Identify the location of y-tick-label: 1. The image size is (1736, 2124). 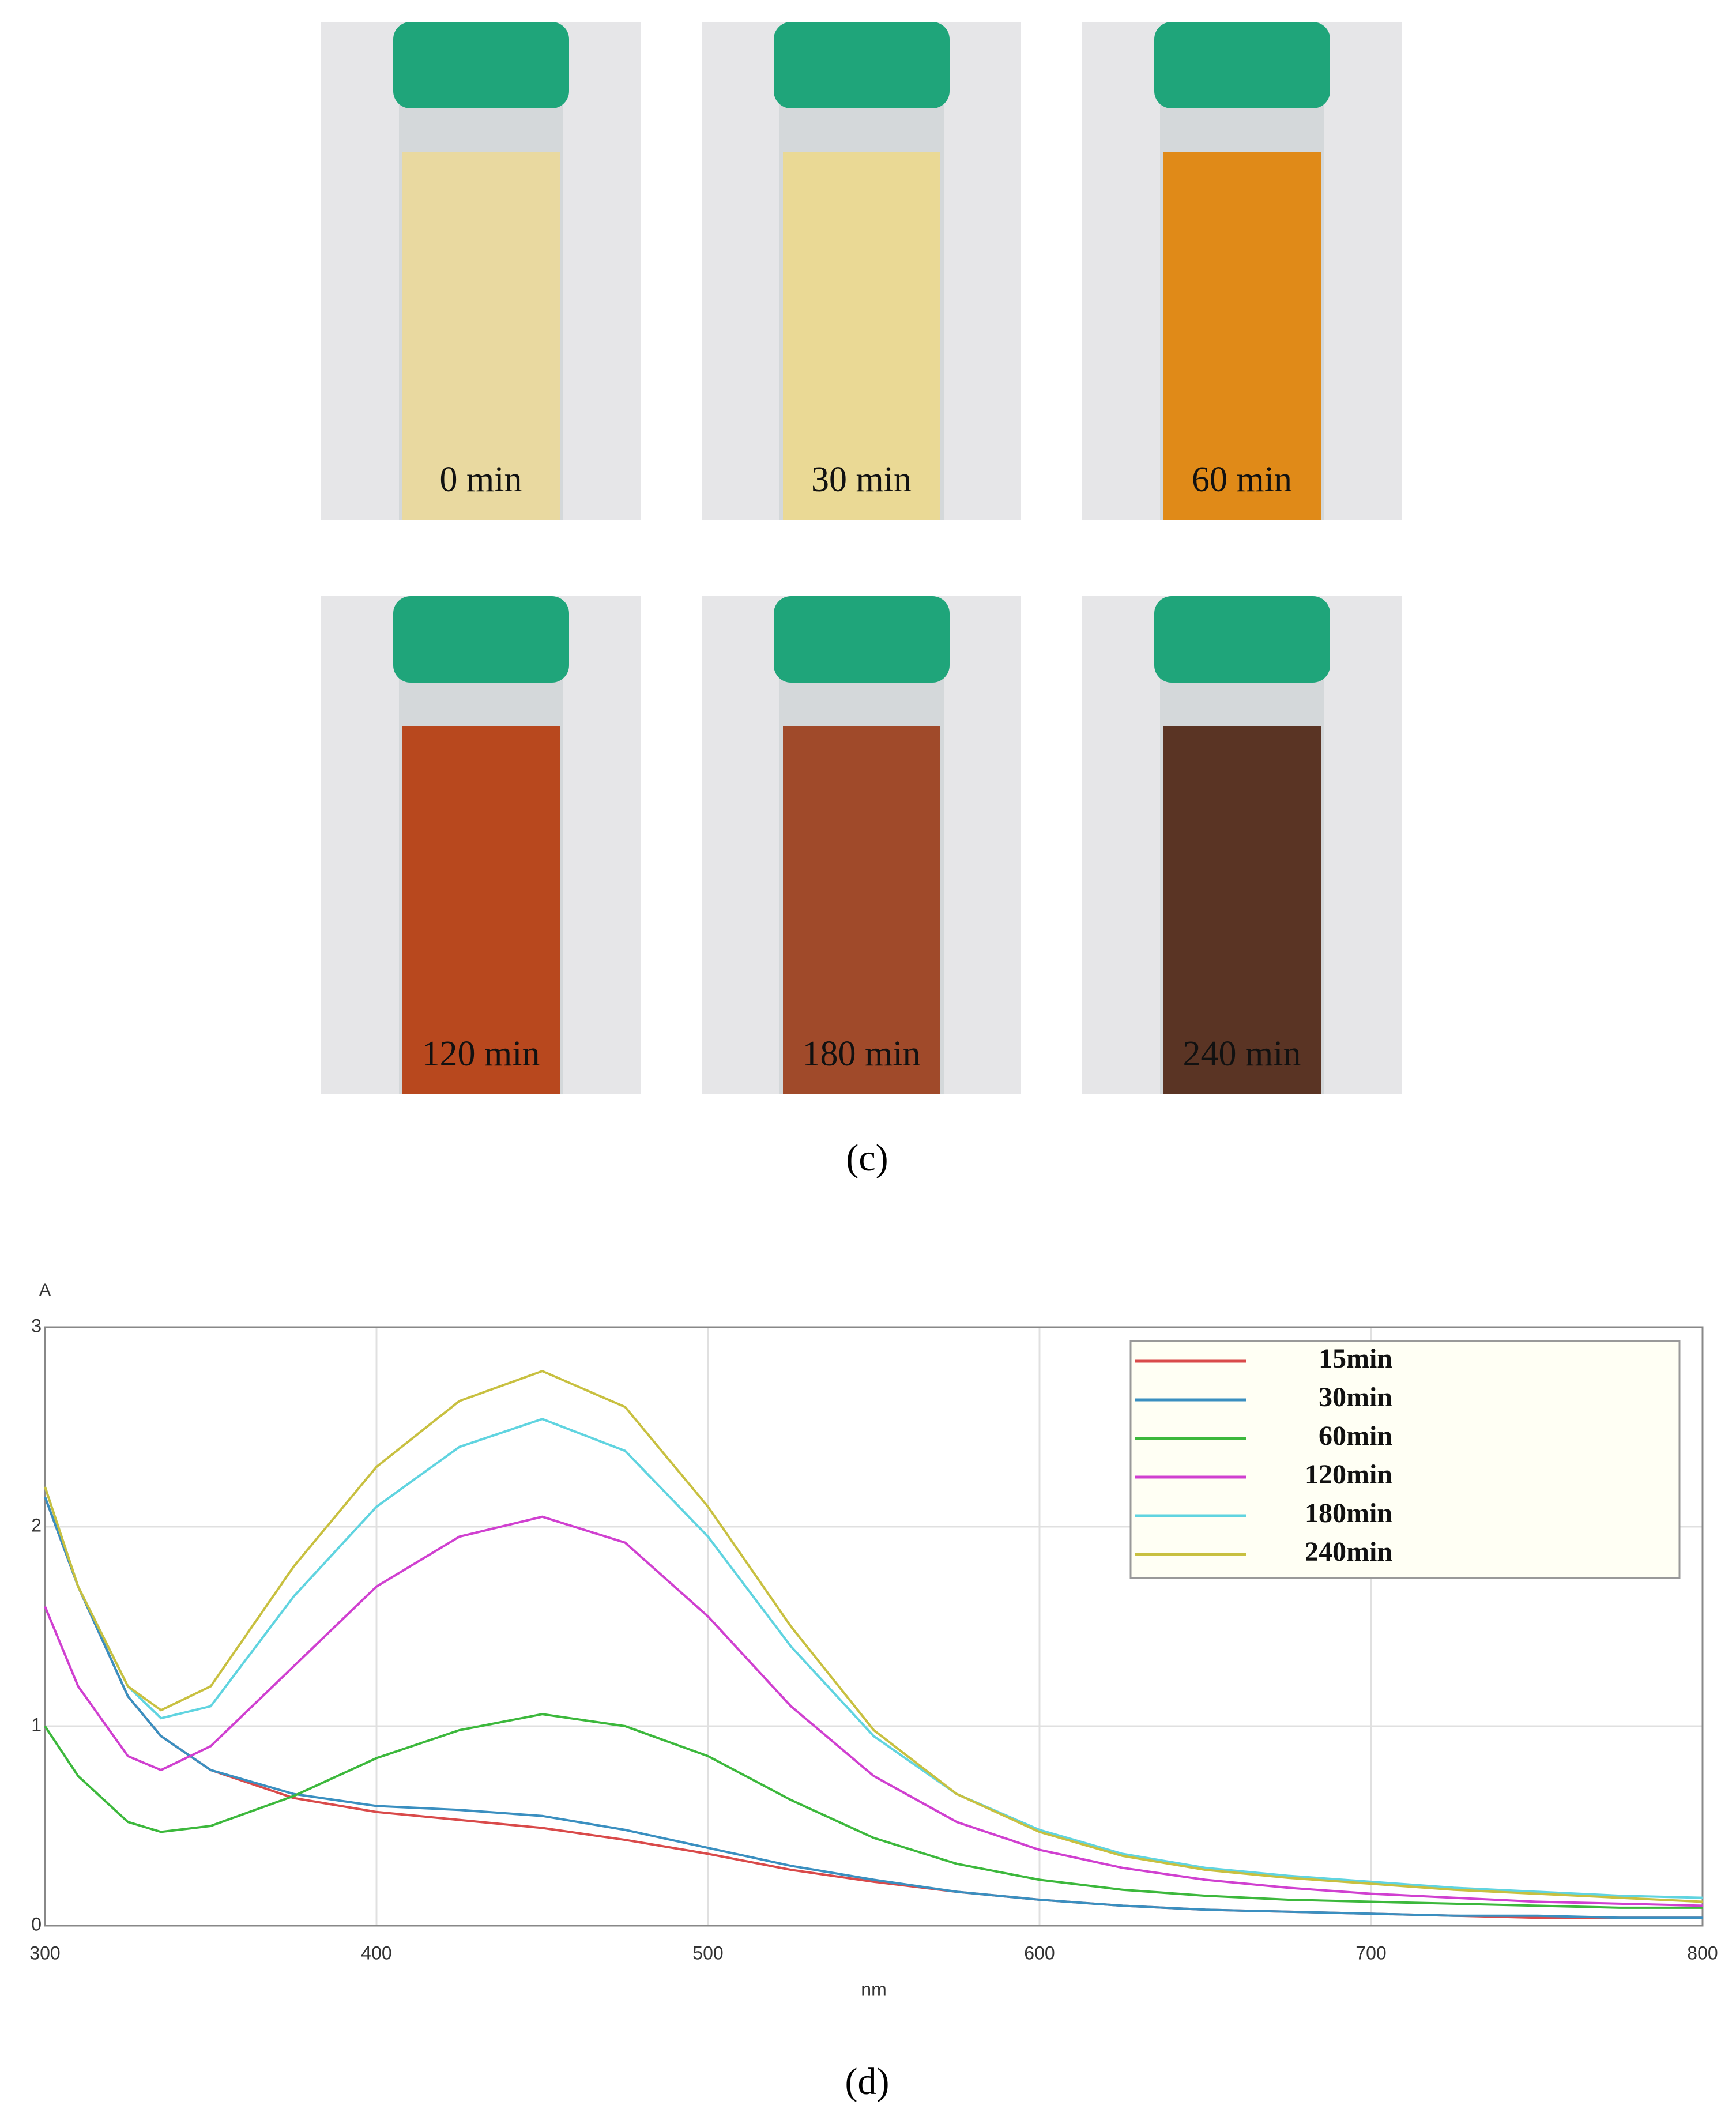
(36, 1724).